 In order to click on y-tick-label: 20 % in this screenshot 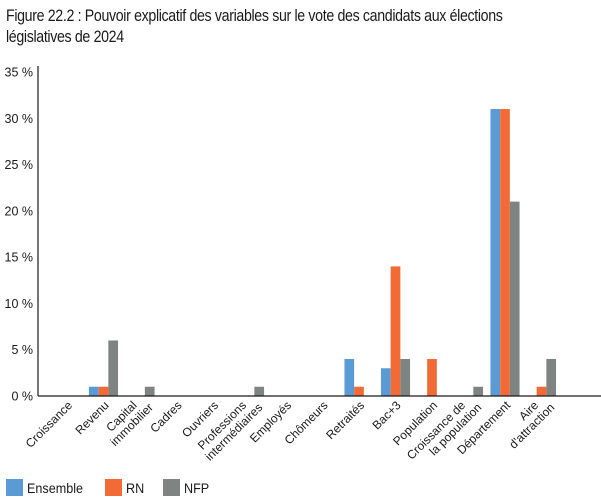, I will do `click(19, 211)`.